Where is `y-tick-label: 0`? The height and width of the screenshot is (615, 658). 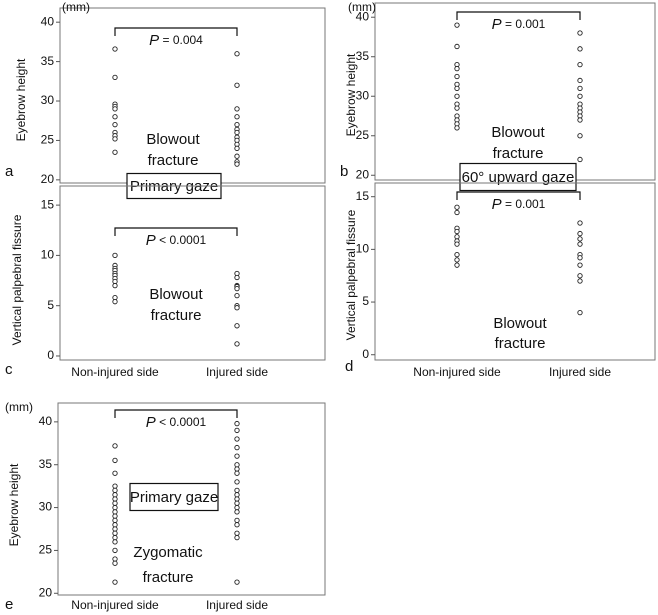
y-tick-label: 0 is located at coordinates (50, 355).